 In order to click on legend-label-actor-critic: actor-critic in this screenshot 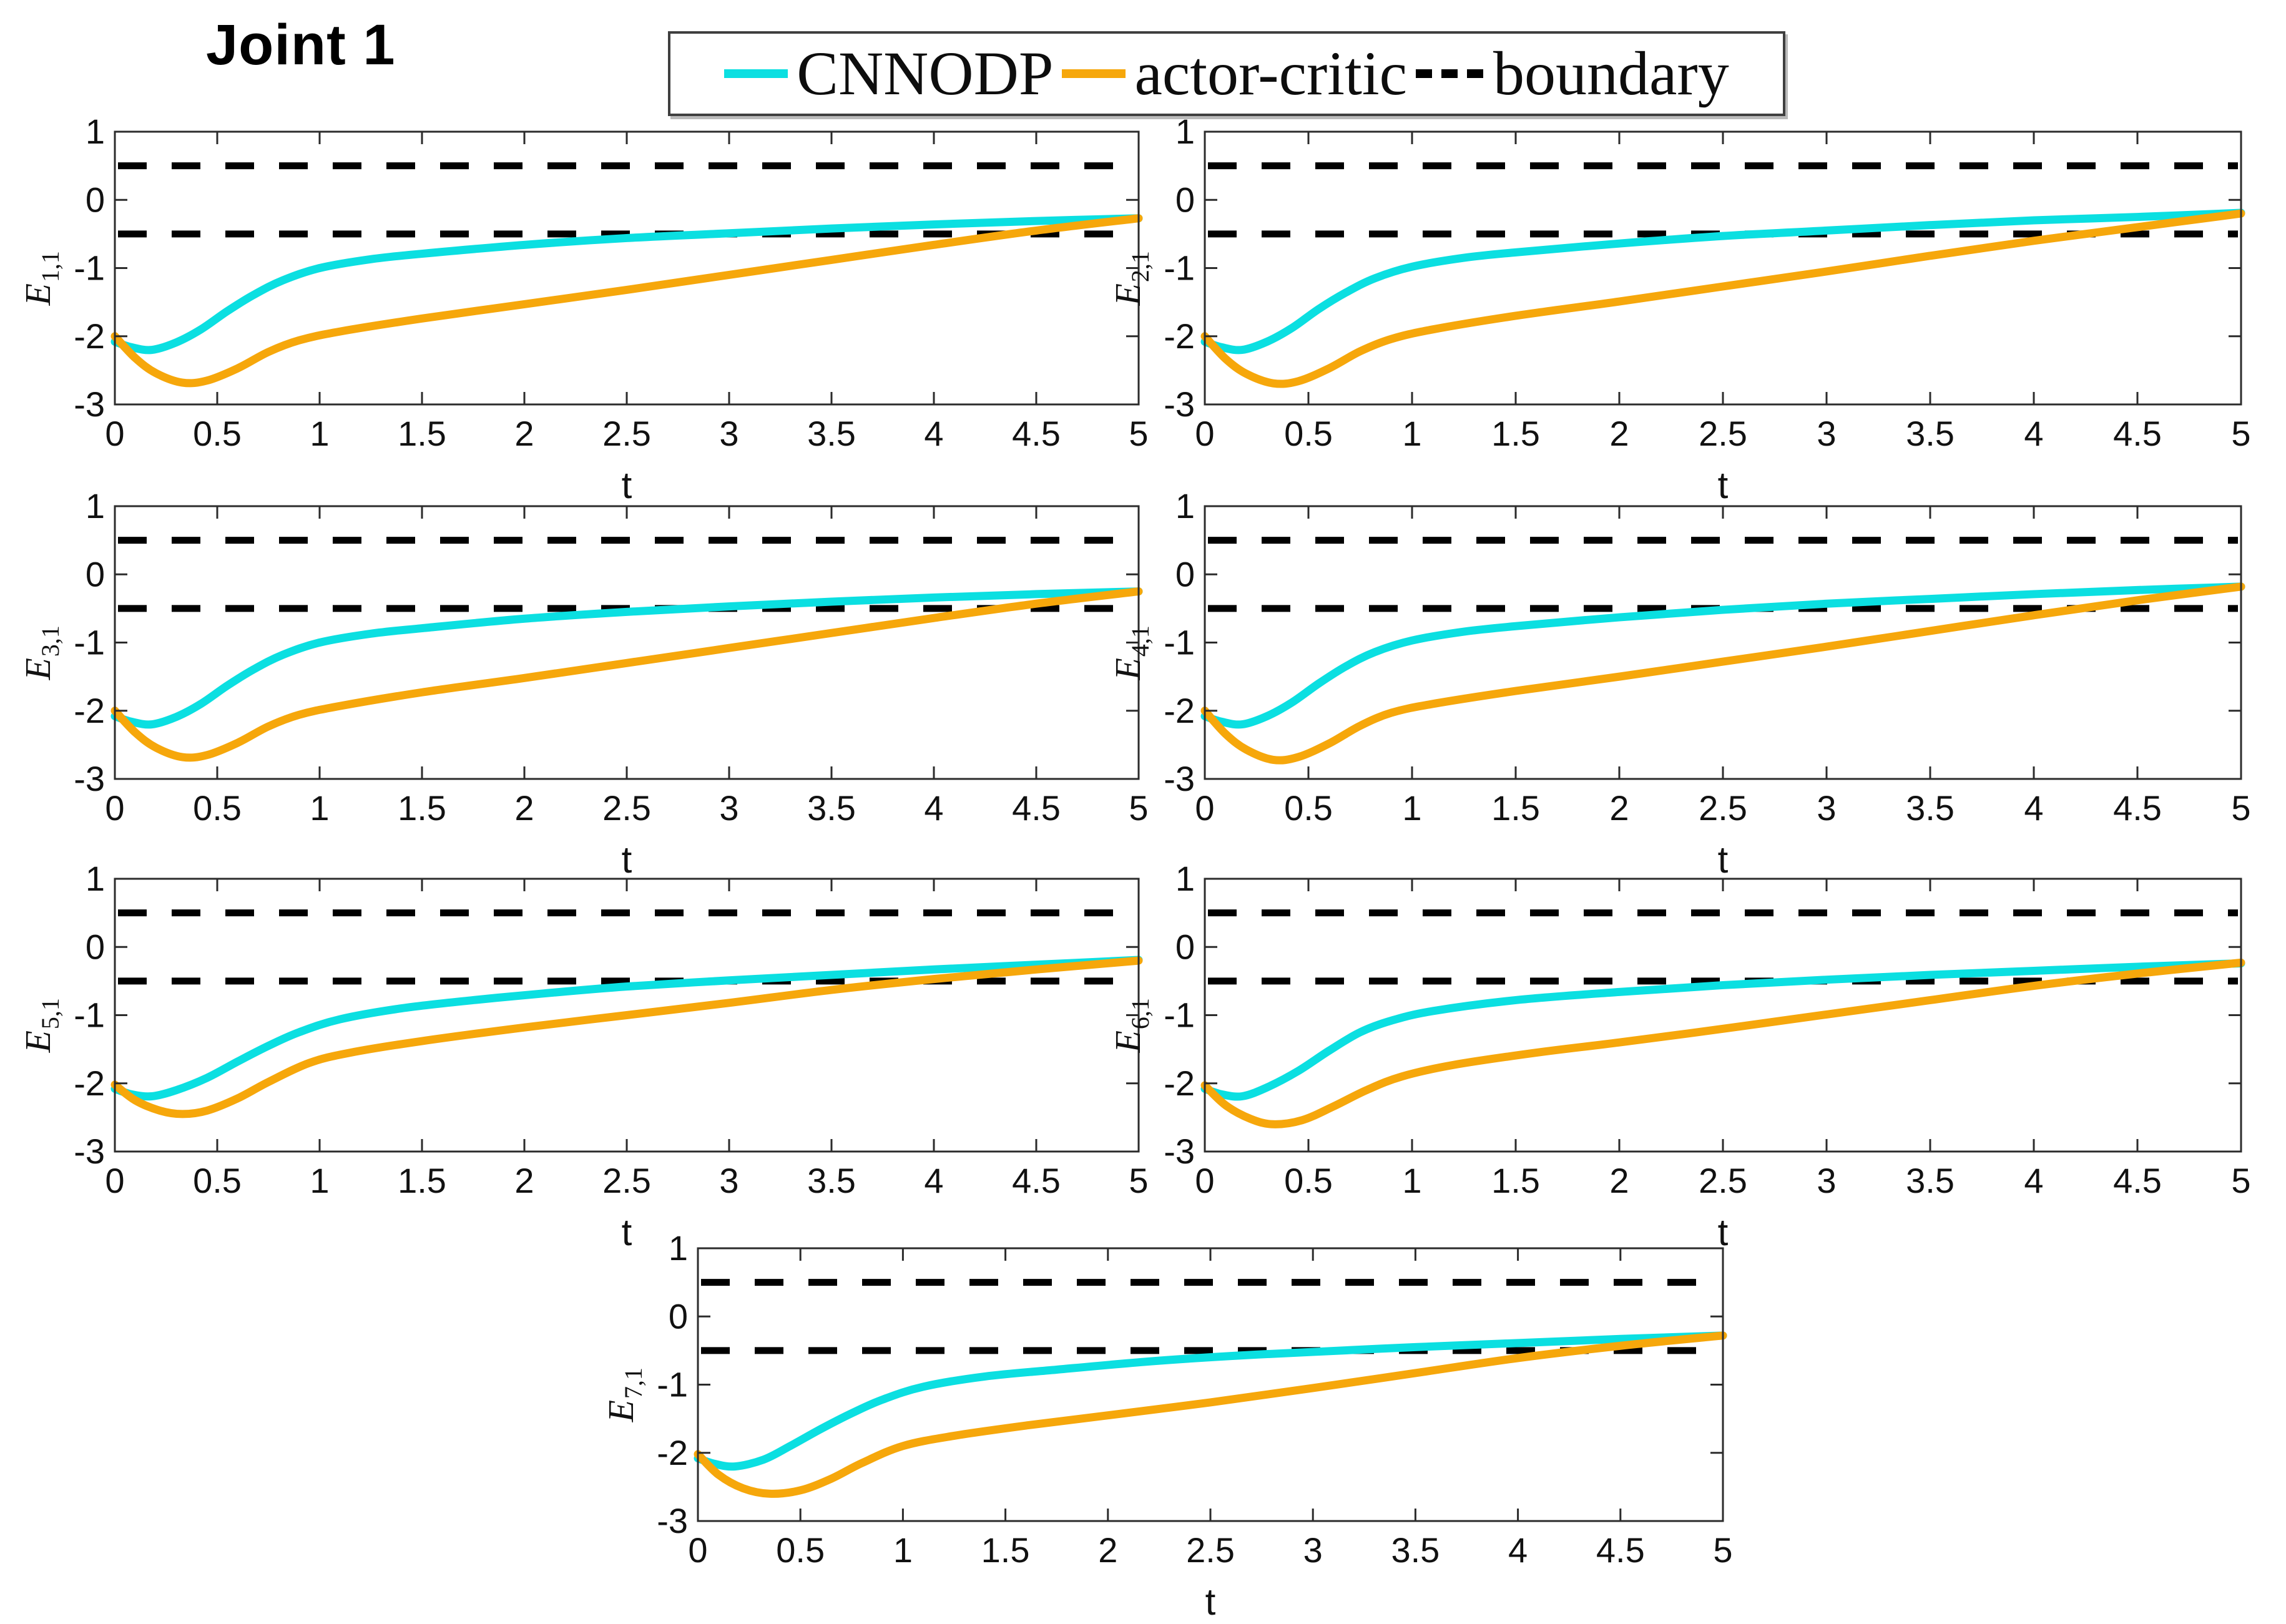, I will do `click(1271, 74)`.